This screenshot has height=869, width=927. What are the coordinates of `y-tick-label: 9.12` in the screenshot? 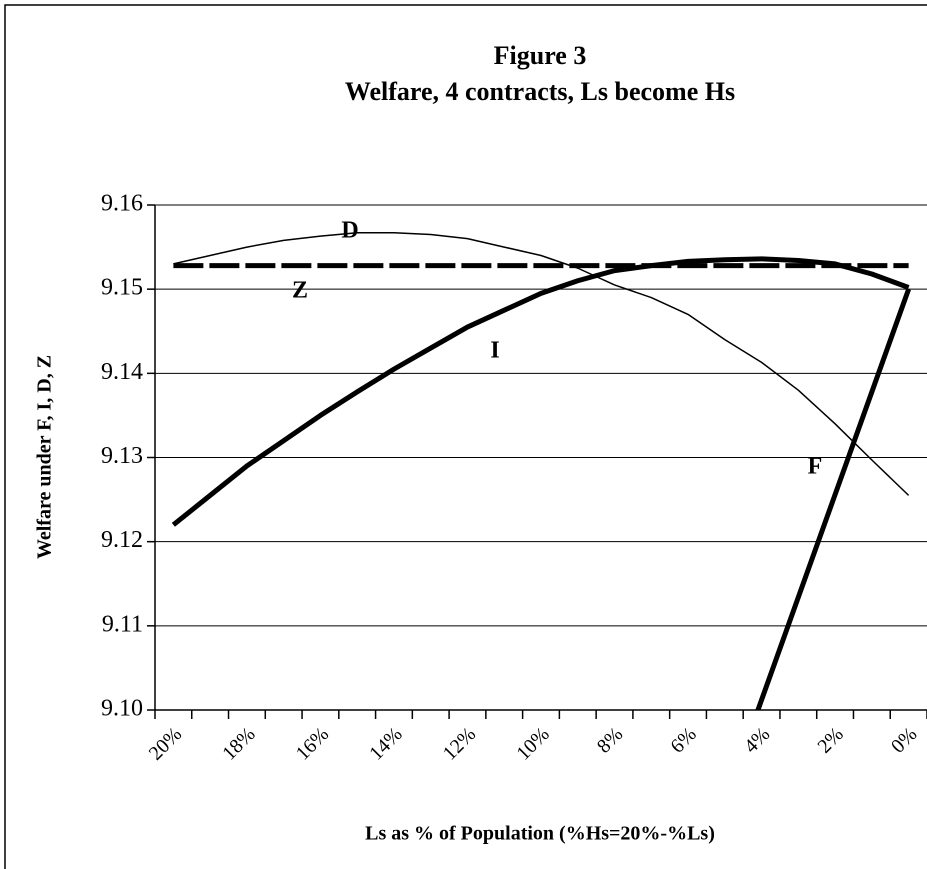 It's located at (122, 540).